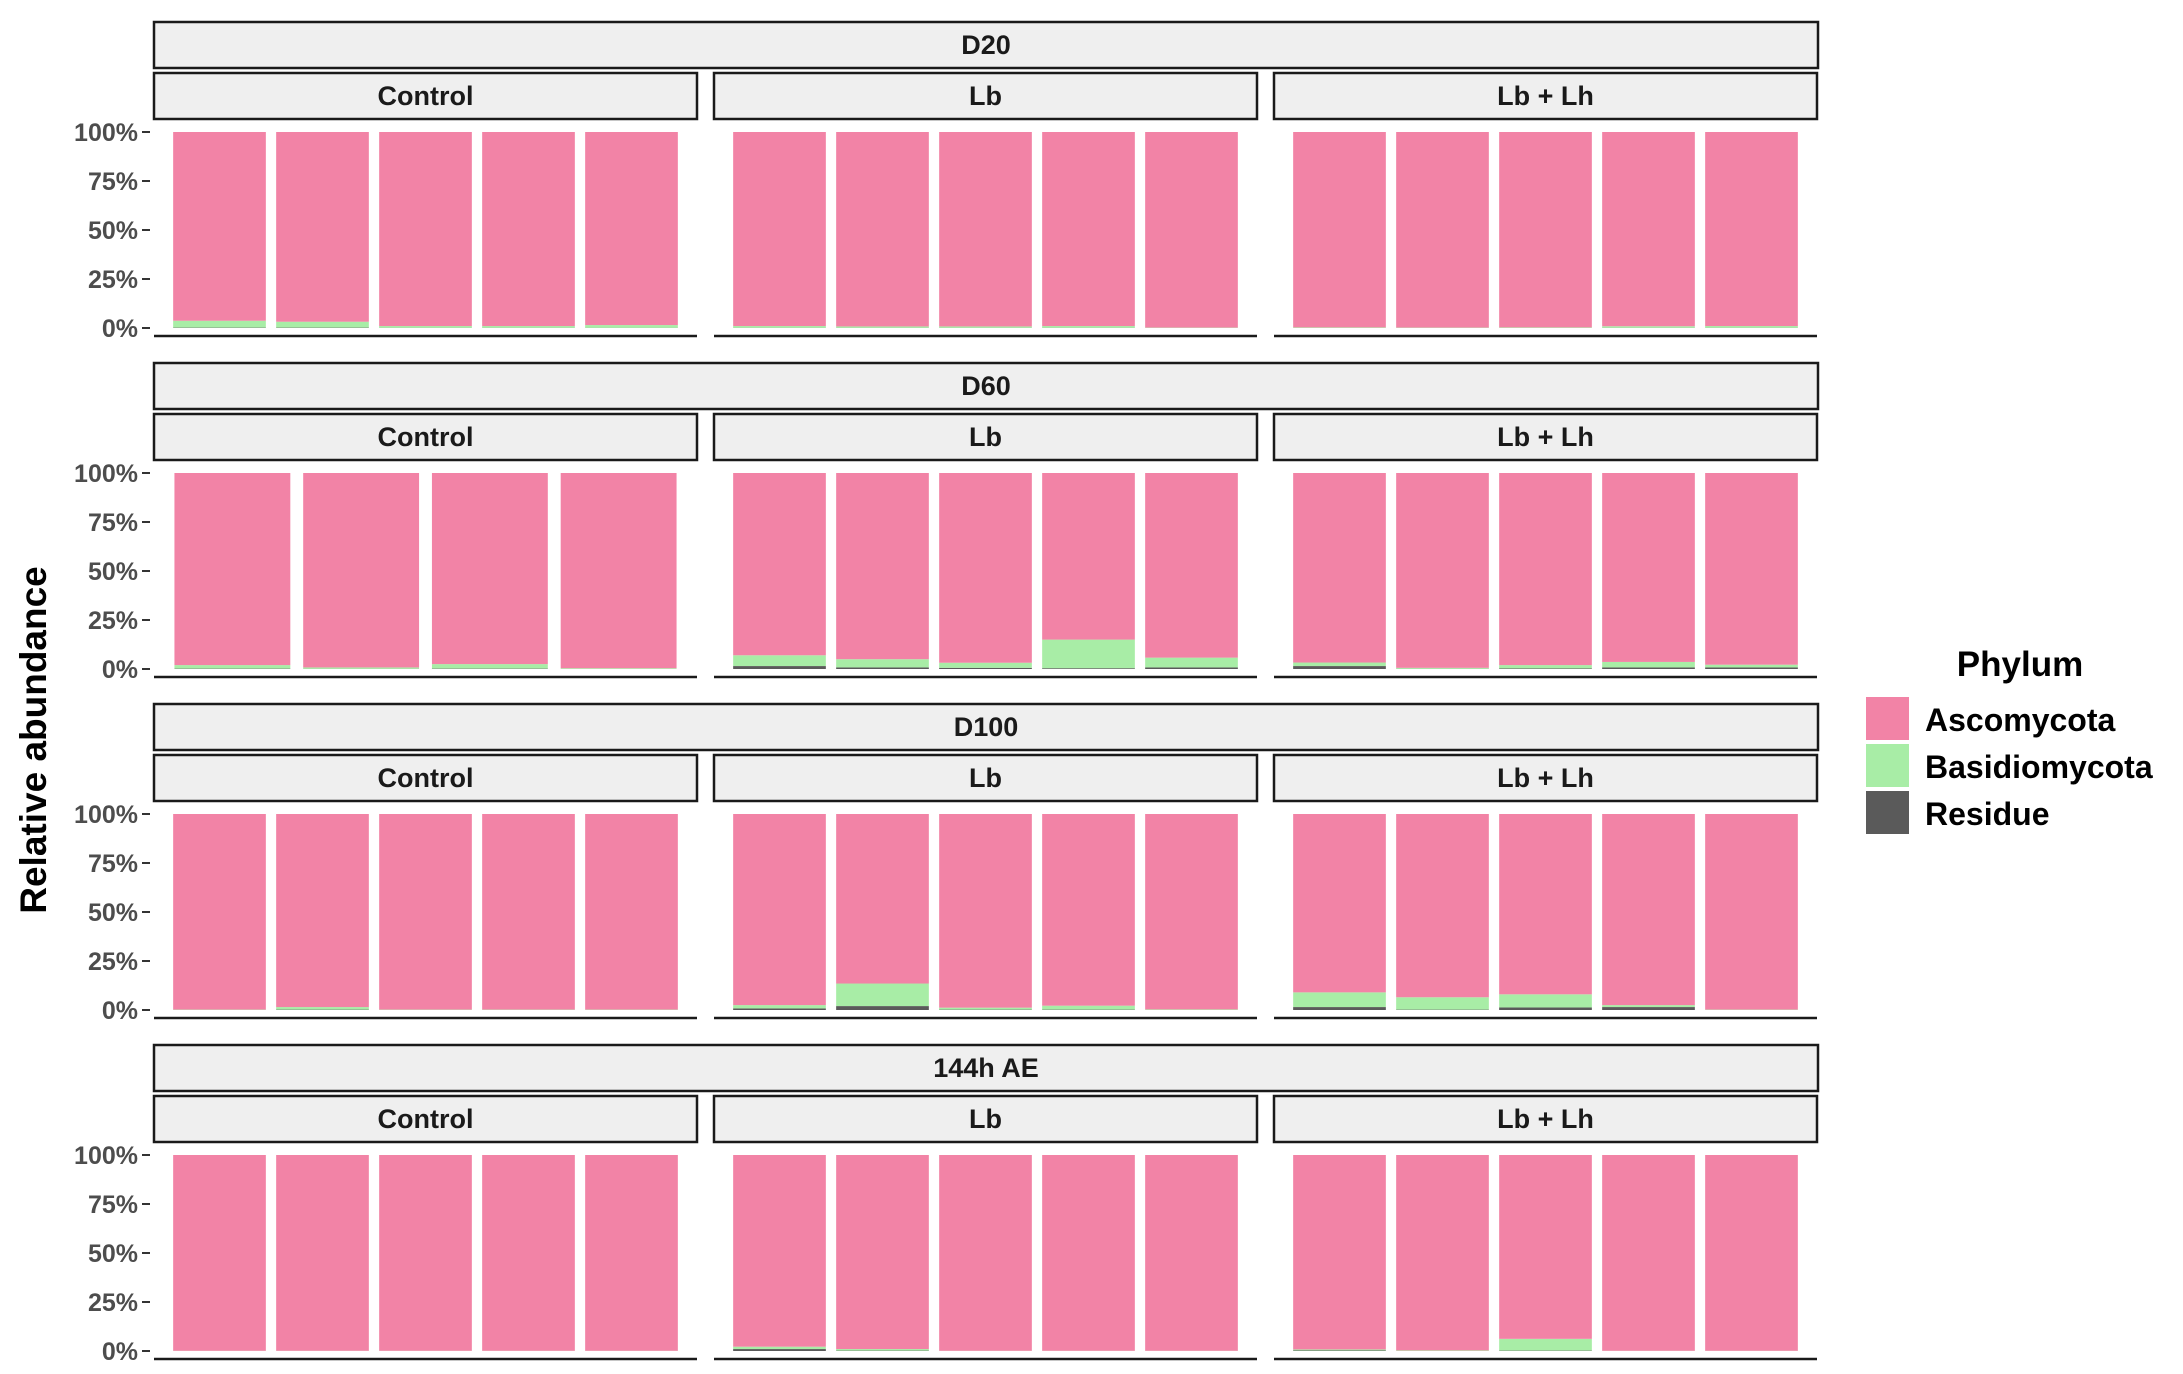  Describe the element at coordinates (113, 1205) in the screenshot. I see `y-tick-label: 75%` at that location.